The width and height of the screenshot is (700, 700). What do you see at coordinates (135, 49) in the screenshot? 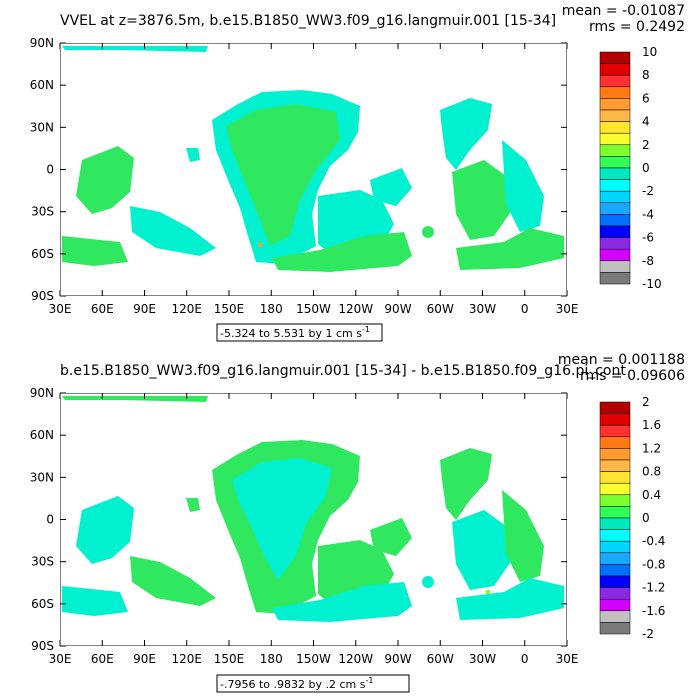
I see `panel-1-field-polar-strip` at bounding box center [135, 49].